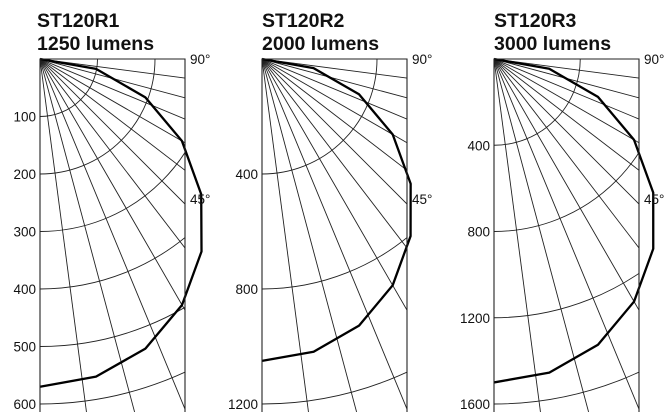  I want to click on radial-tick-label: 300, so click(24, 232).